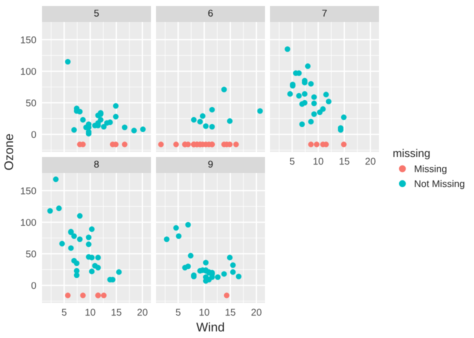 The height and width of the screenshot is (338, 474). What do you see at coordinates (324, 13) in the screenshot?
I see `chart-title: 7` at bounding box center [324, 13].